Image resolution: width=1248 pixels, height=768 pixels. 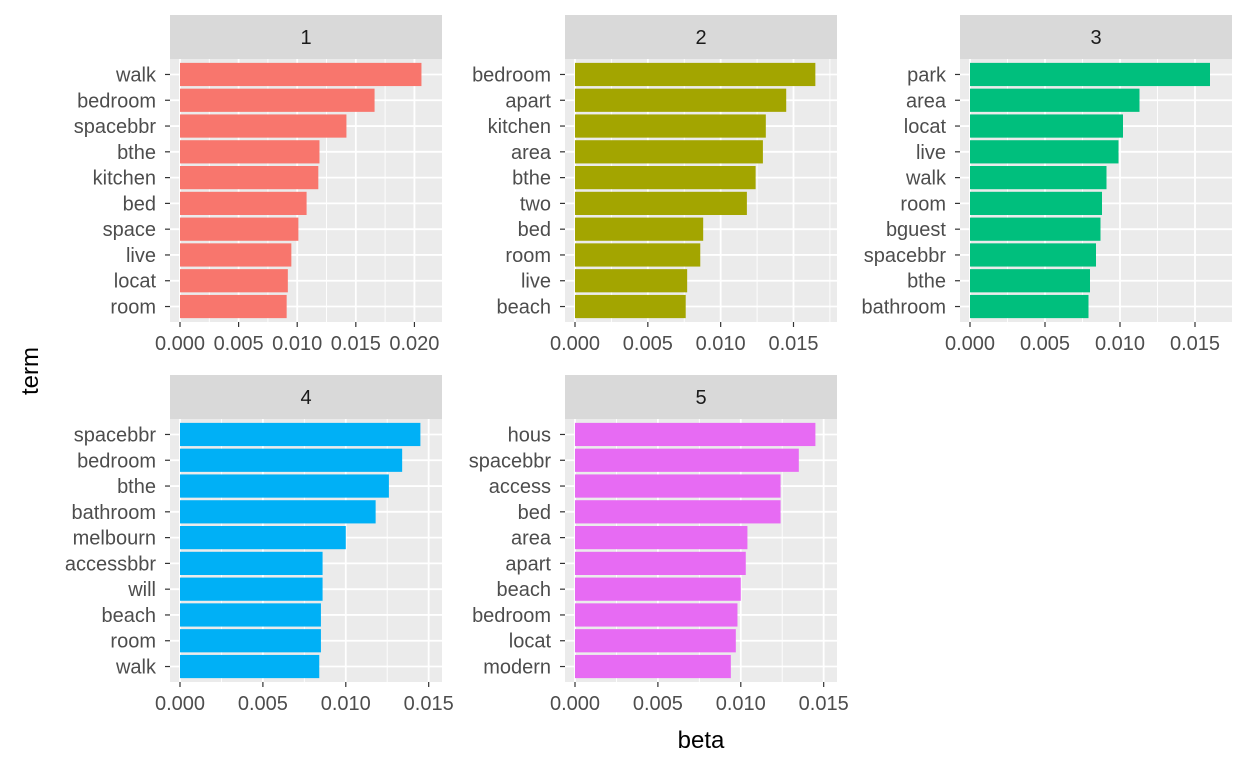 What do you see at coordinates (136, 668) in the screenshot?
I see `term-label: walk` at bounding box center [136, 668].